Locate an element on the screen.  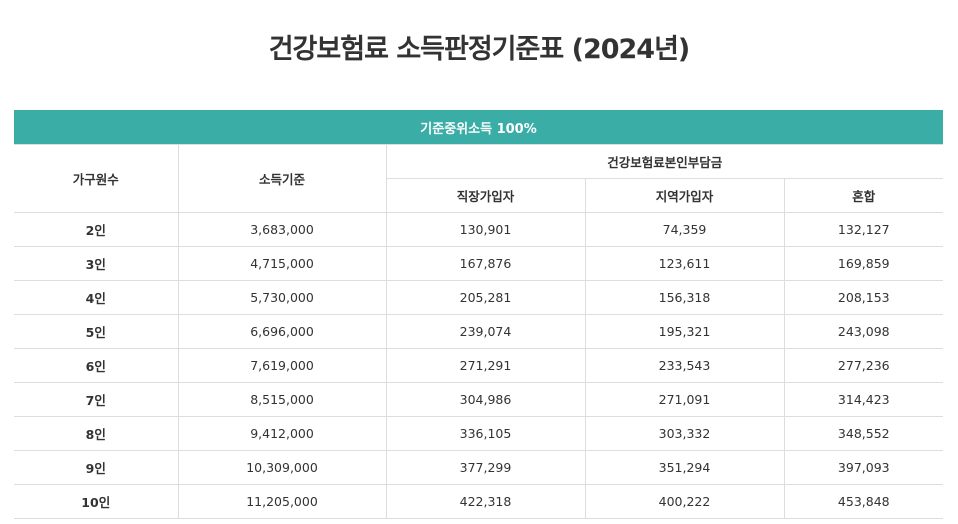
cell-employee: 377,299 is located at coordinates (485, 467).